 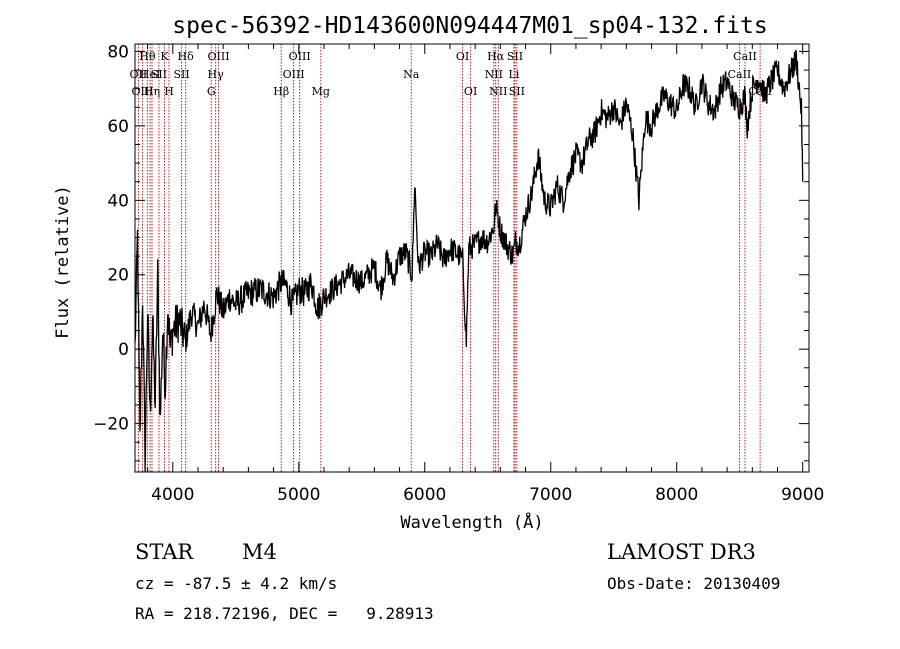 I want to click on y-tick-label: 60, so click(x=118, y=127).